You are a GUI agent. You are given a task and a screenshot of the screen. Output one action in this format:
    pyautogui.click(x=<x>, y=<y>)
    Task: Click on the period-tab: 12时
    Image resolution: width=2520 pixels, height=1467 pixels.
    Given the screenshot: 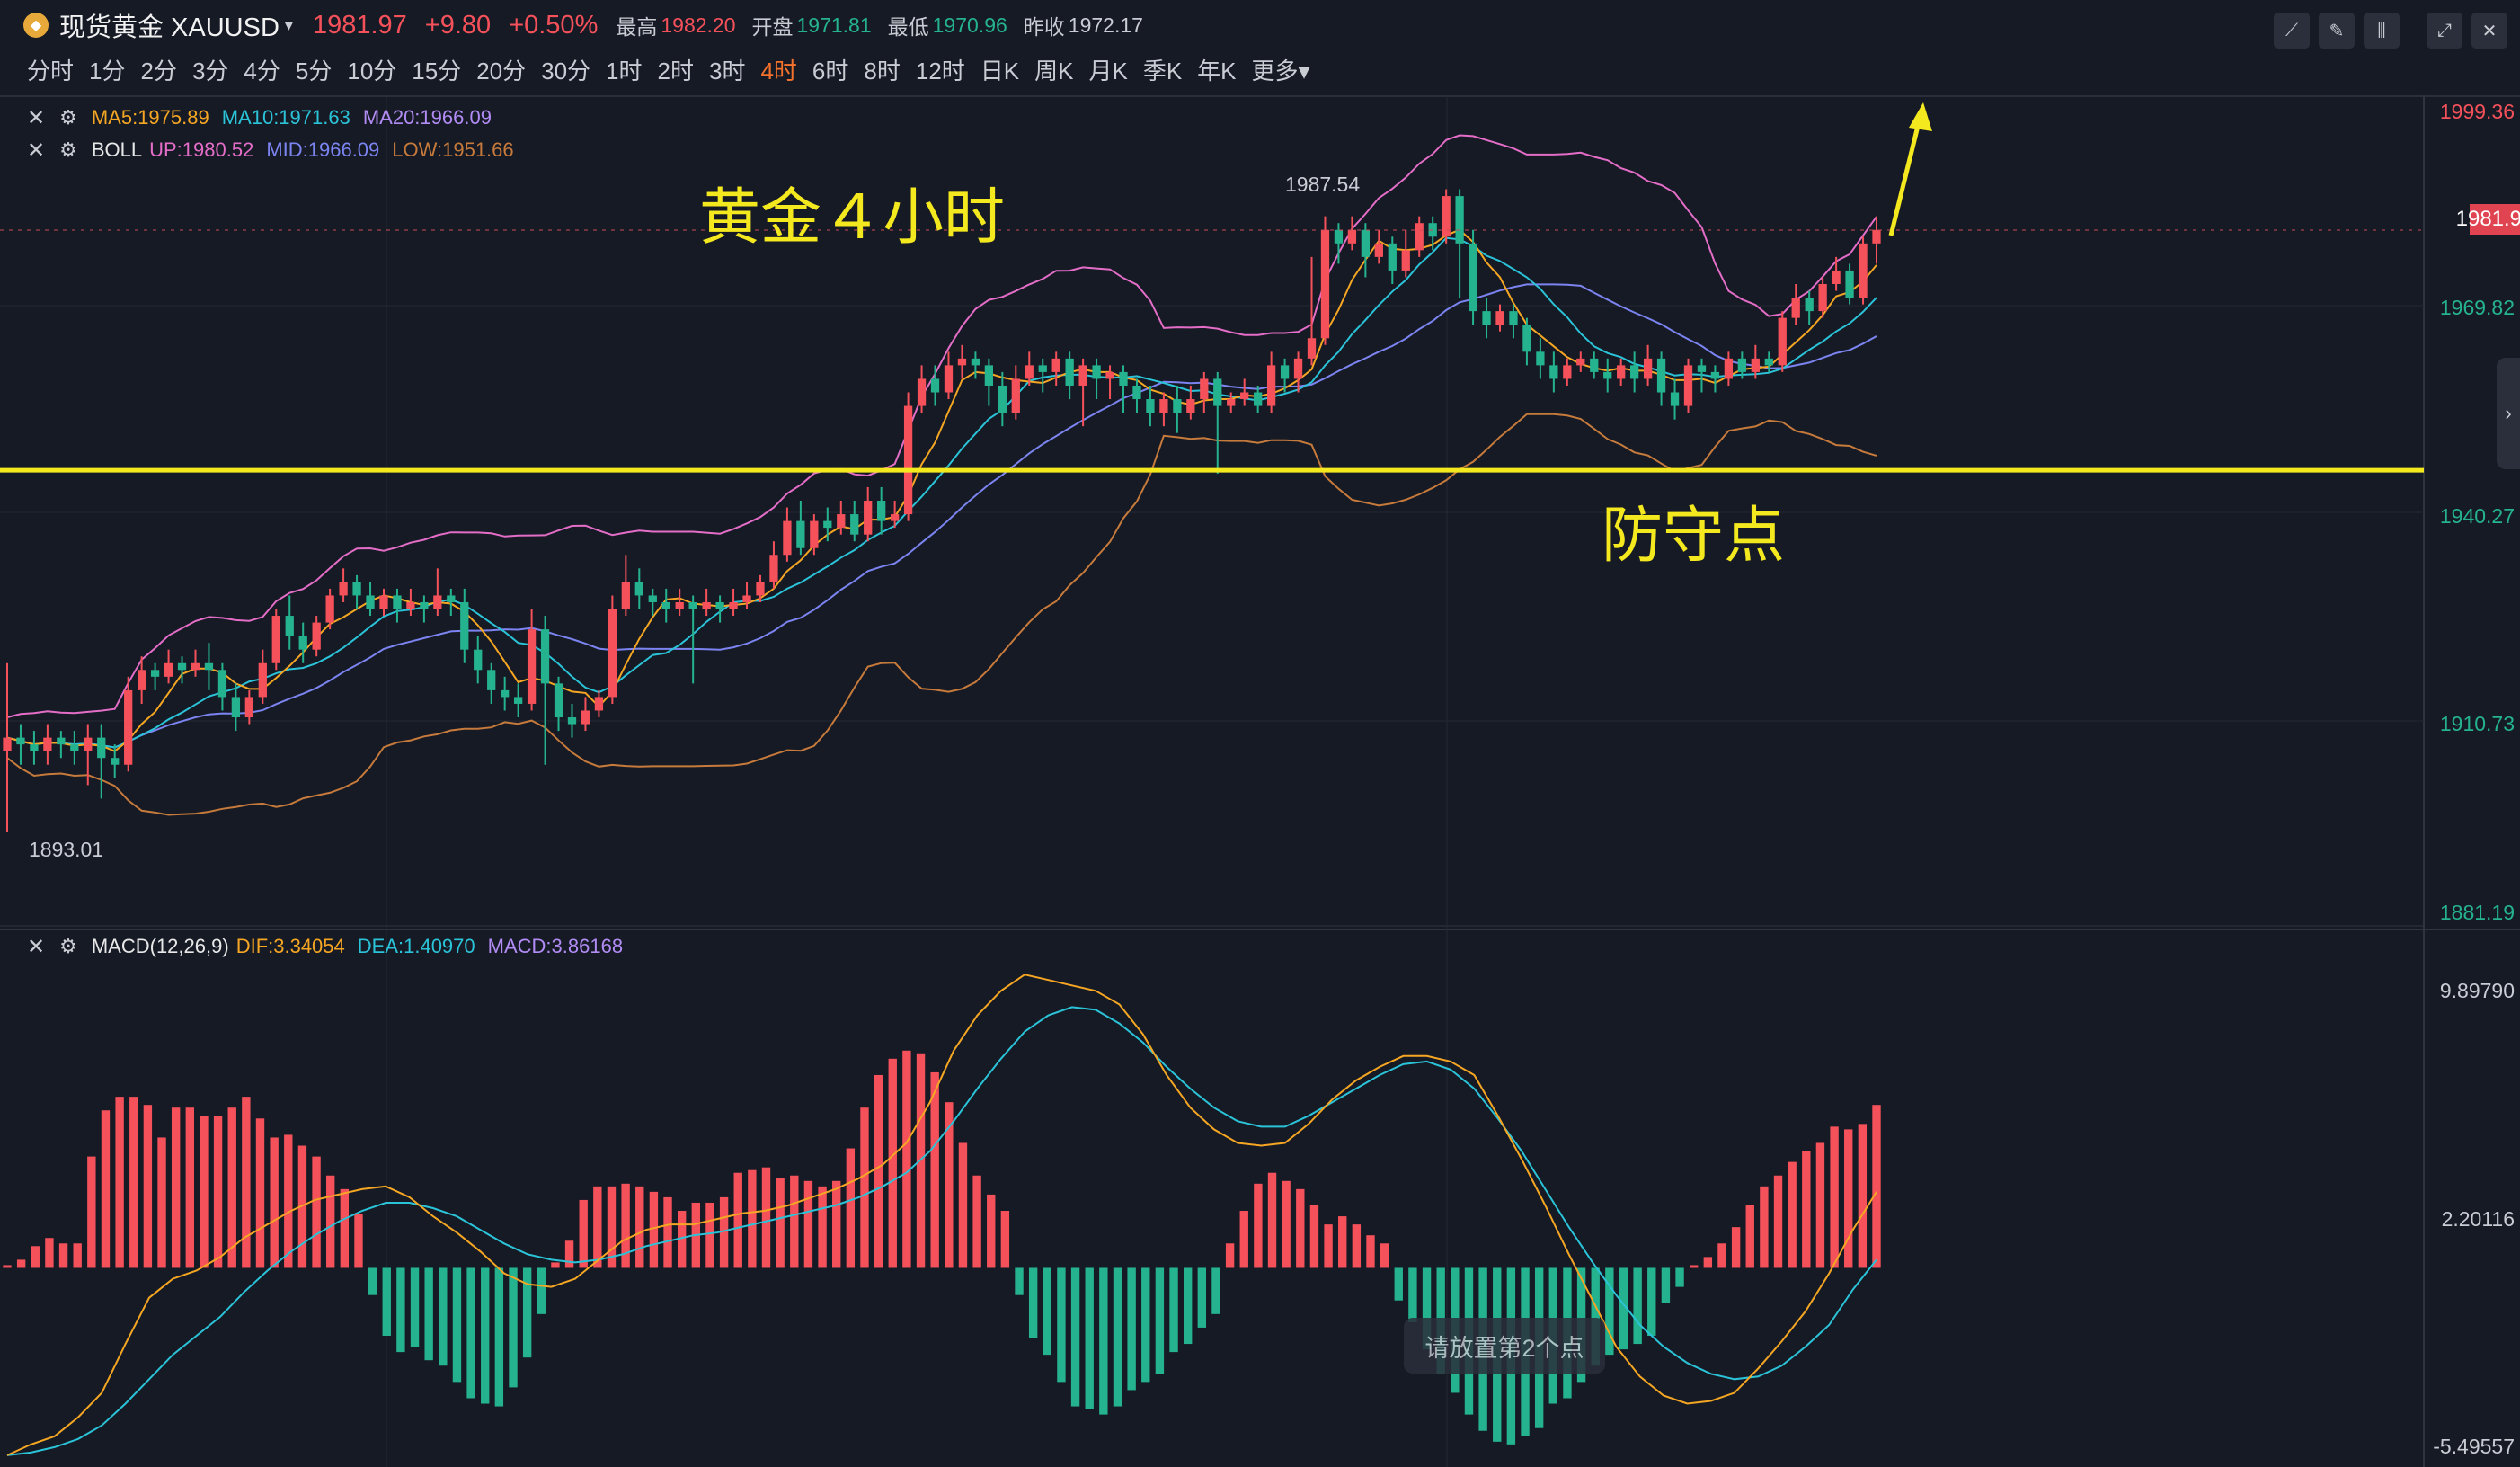 What is the action you would take?
    pyautogui.click(x=940, y=71)
    